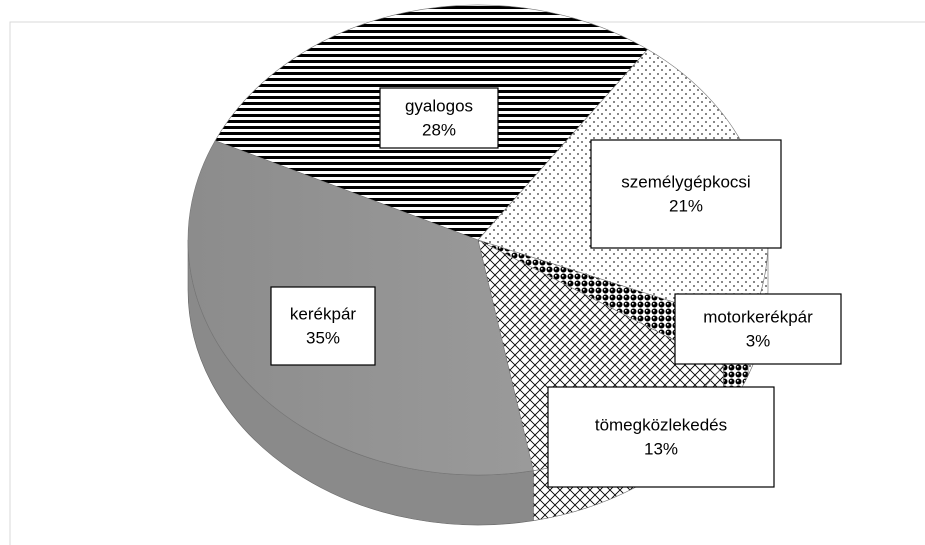 The width and height of the screenshot is (925, 545). I want to click on value-label: 28%, so click(439, 129).